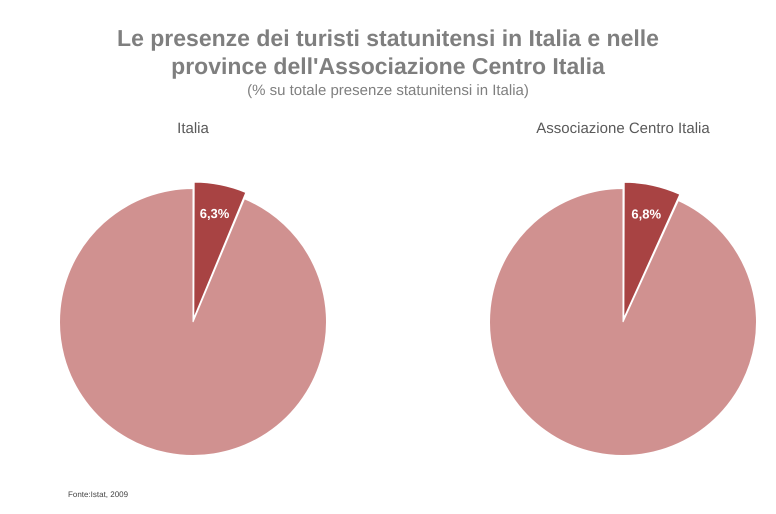 This screenshot has width=776, height=514. What do you see at coordinates (215, 214) in the screenshot?
I see `data-label: 6,3%` at bounding box center [215, 214].